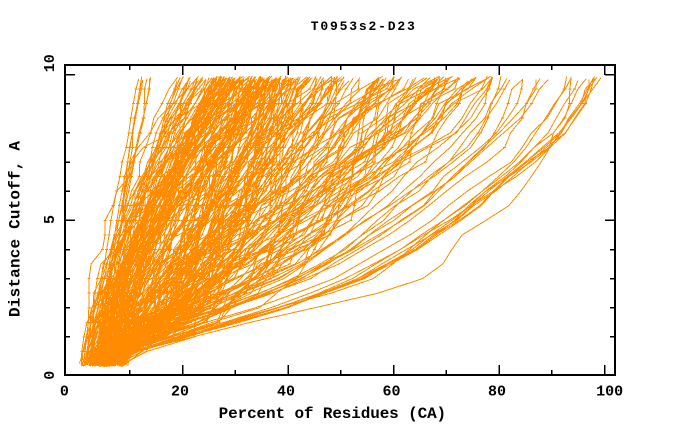 This screenshot has width=680, height=440. I want to click on svg-text: 10, so click(50, 63).